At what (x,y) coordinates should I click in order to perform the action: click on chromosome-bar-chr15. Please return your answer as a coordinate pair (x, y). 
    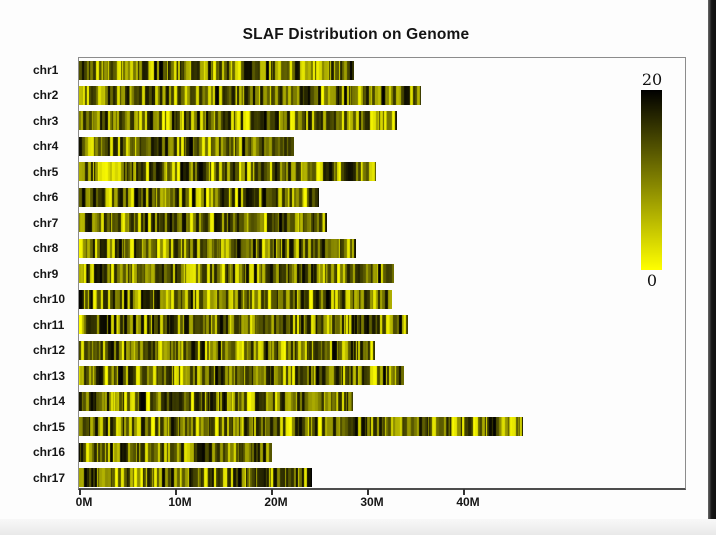
    Looking at the image, I should click on (301, 427).